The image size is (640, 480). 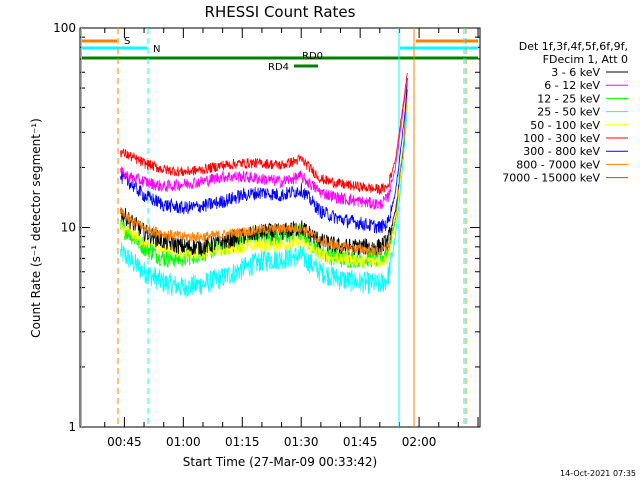 What do you see at coordinates (124, 442) in the screenshot?
I see `x-tick-label: 00:45` at bounding box center [124, 442].